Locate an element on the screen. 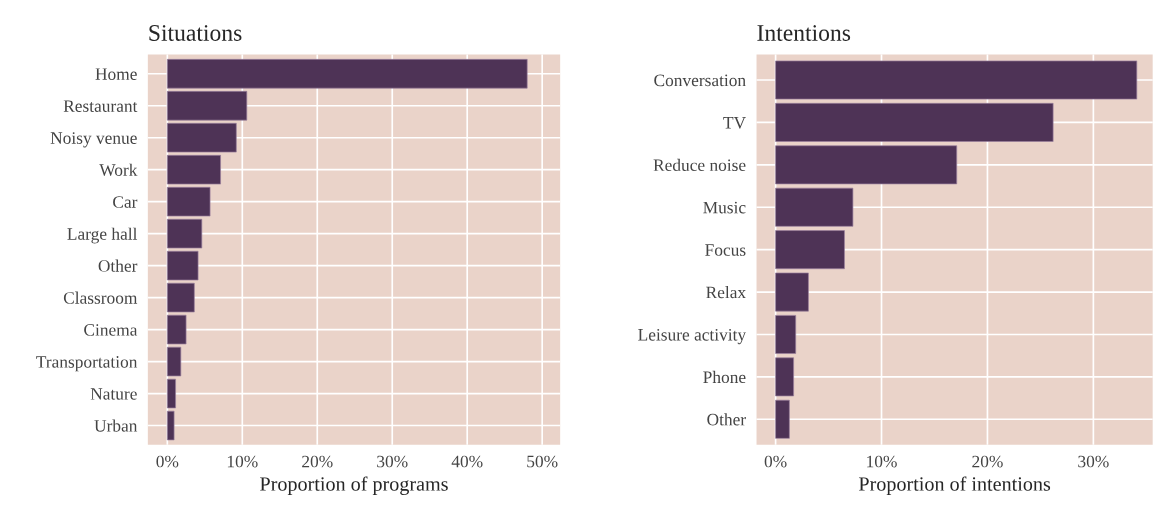  y-tick-label: Focus is located at coordinates (725, 250).